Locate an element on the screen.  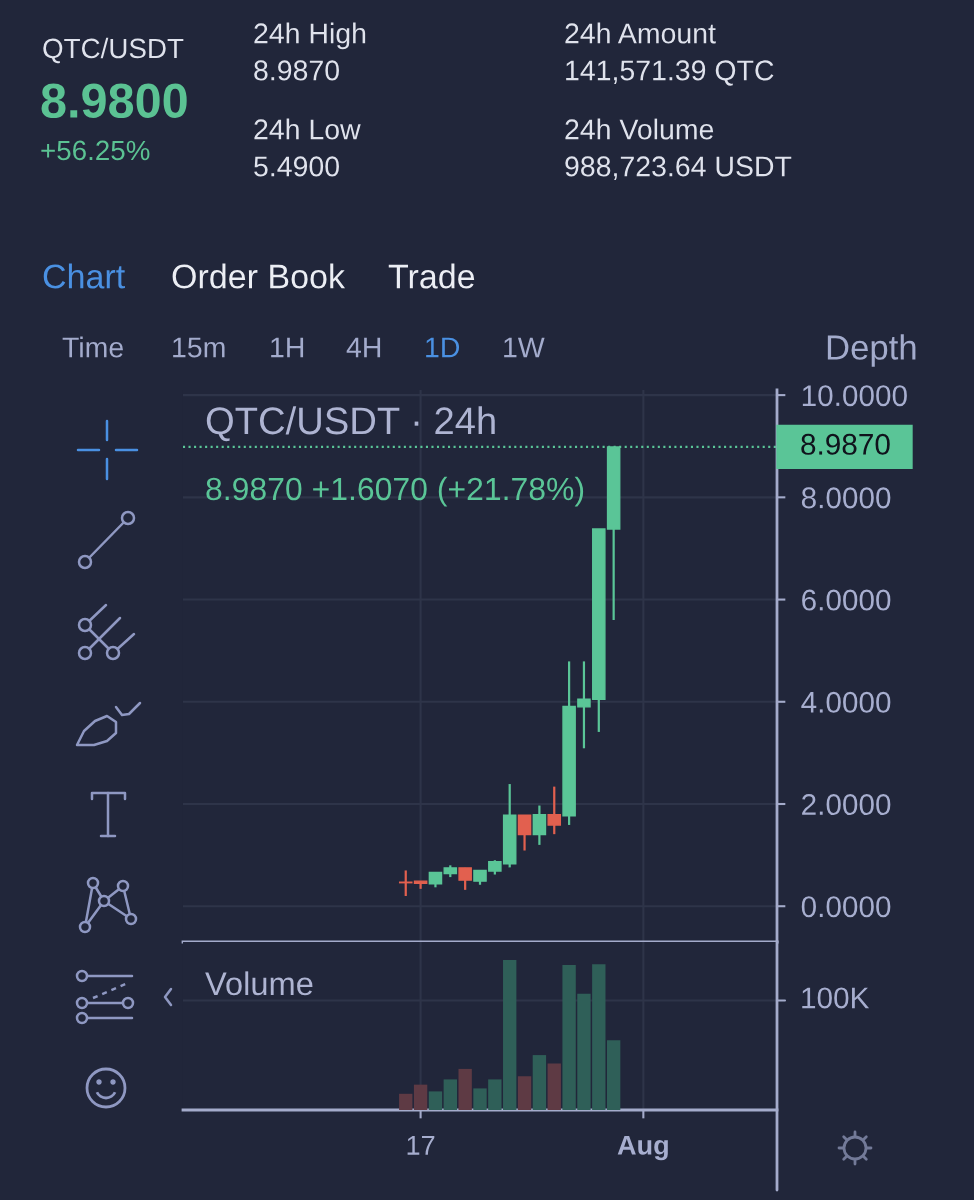
text: Time is located at coordinates (92, 347).